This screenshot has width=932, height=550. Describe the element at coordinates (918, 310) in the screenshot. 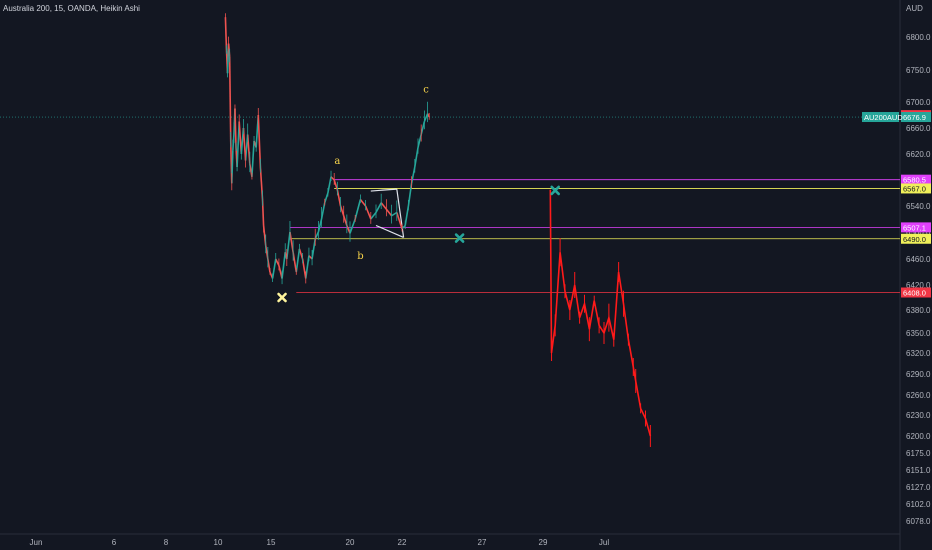

I see `y-tick-label: 6380.0` at that location.